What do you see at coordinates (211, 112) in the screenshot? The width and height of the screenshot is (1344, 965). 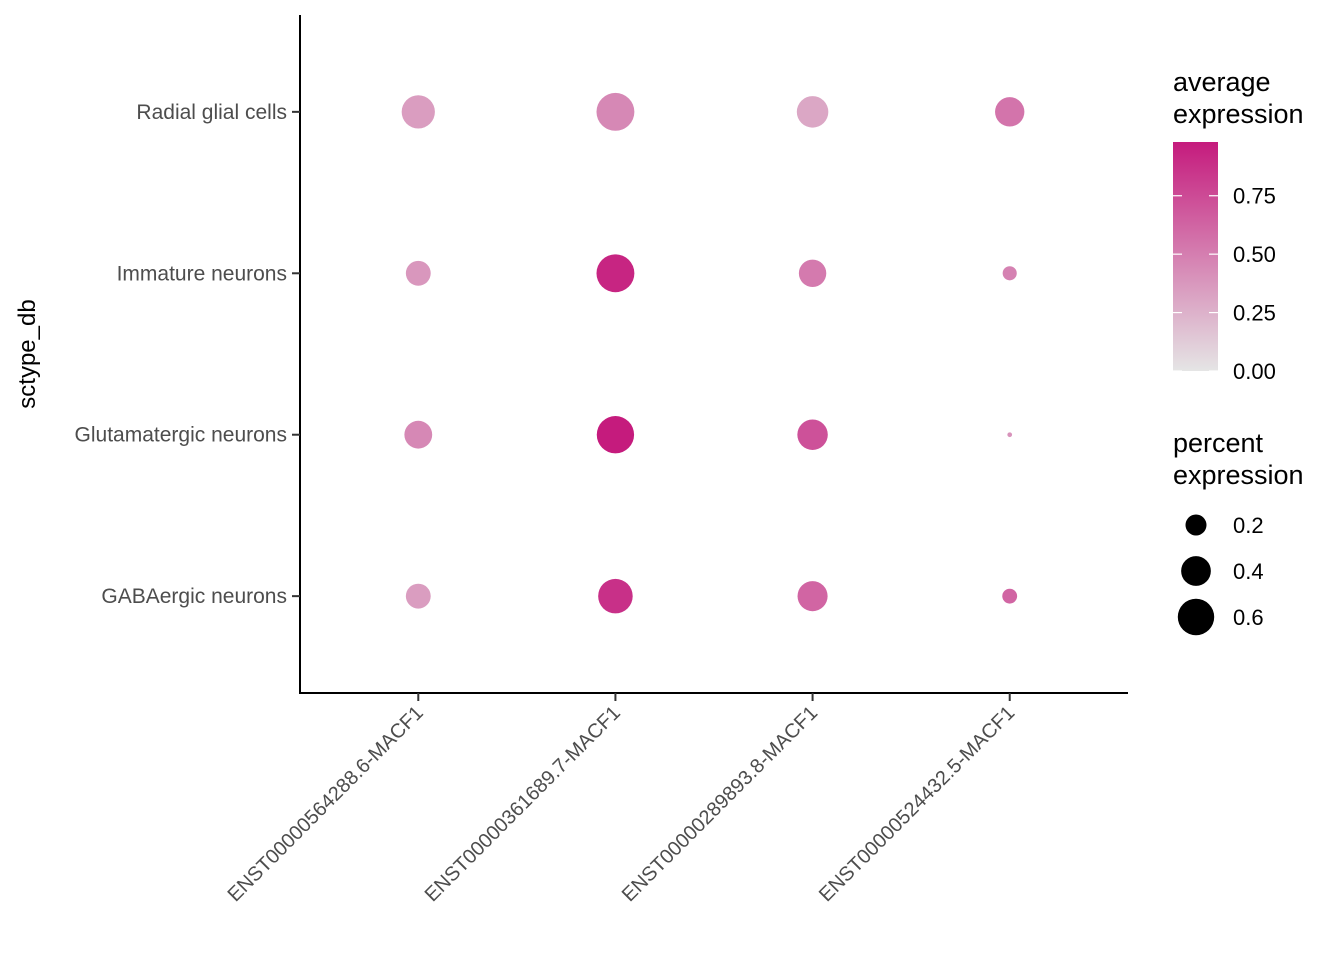 I see `y-tick-label: Radial glial cells` at bounding box center [211, 112].